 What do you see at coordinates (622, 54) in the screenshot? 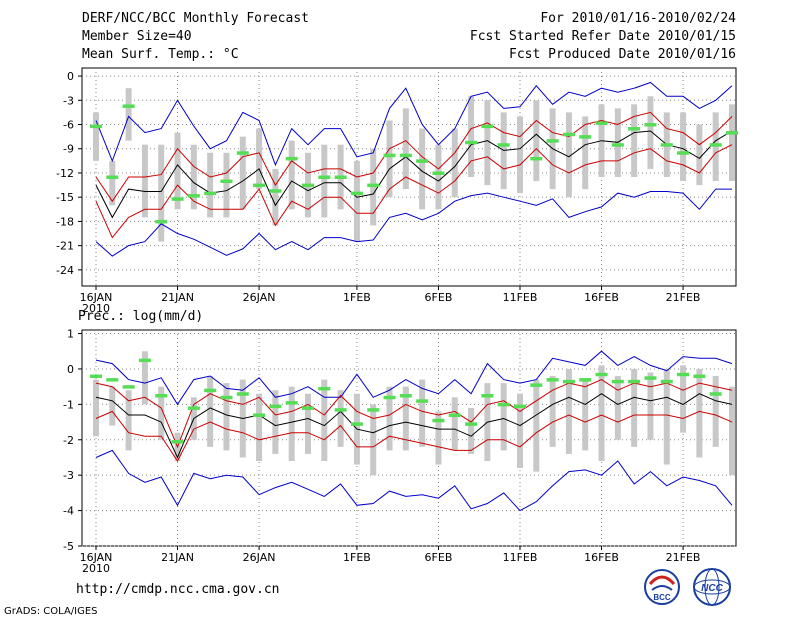
I see `produced-date: Fcst Produced Date 2010/01/16` at bounding box center [622, 54].